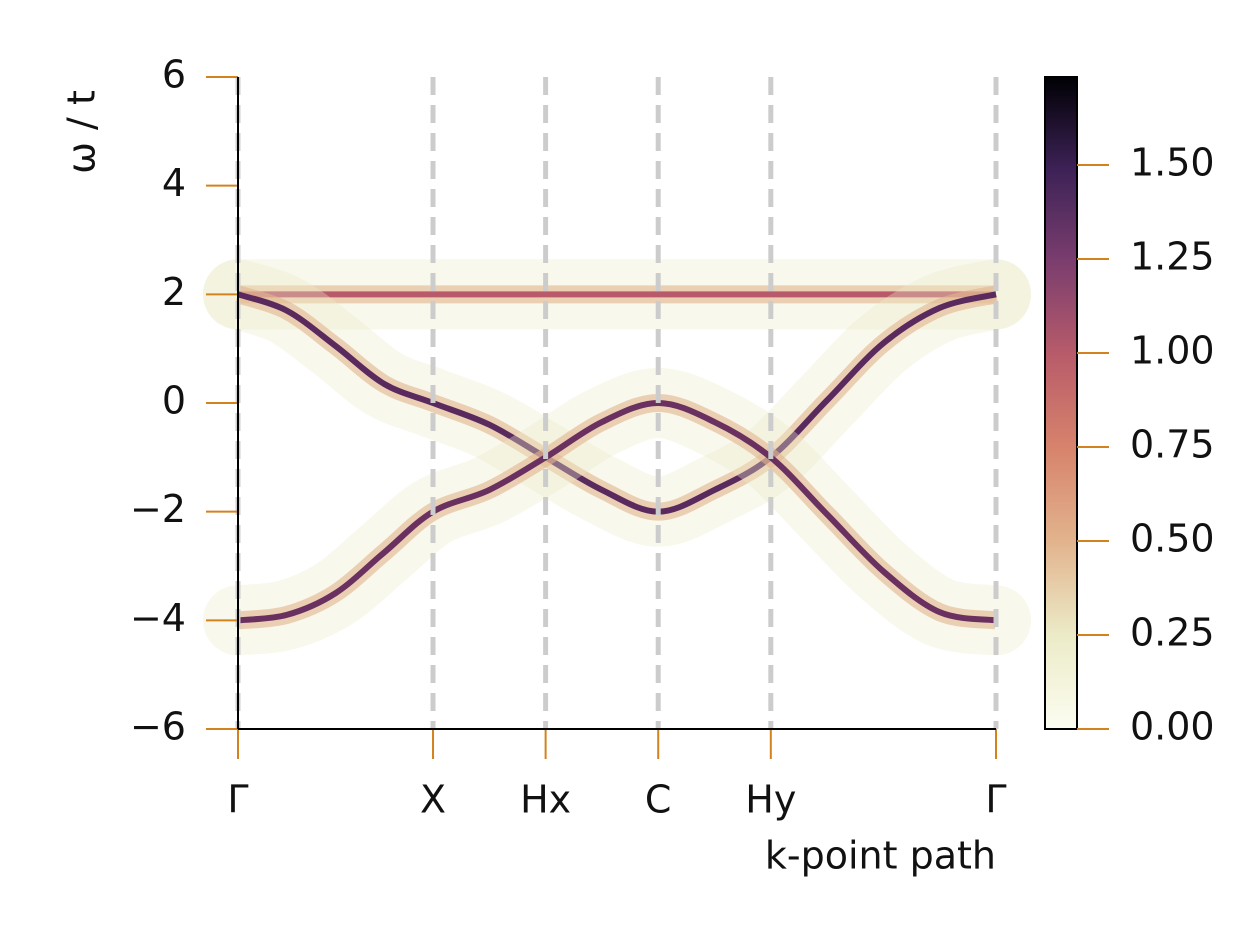 This screenshot has height=948, width=1260. What do you see at coordinates (1172, 350) in the screenshot?
I see `colorbar-tick-label: 1.00` at bounding box center [1172, 350].